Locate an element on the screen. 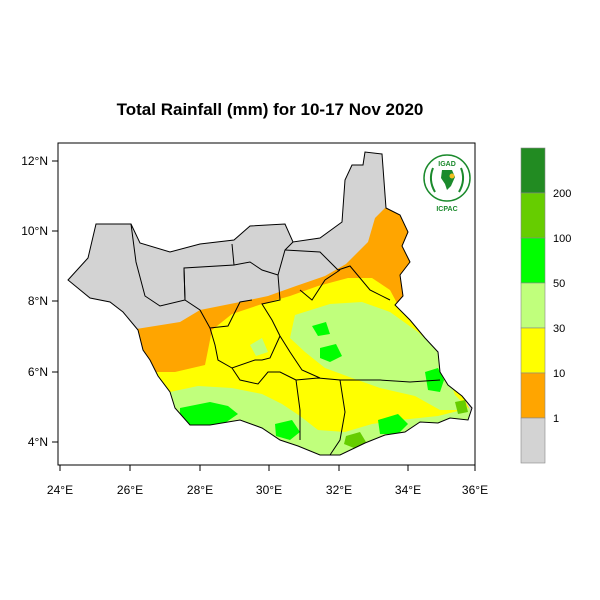 The width and height of the screenshot is (600, 600). legend-label-10: 10 is located at coordinates (559, 374).